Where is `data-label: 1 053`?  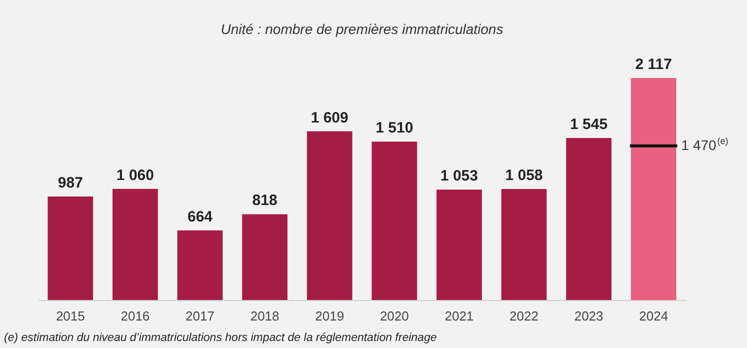
data-label: 1 053 is located at coordinates (459, 176).